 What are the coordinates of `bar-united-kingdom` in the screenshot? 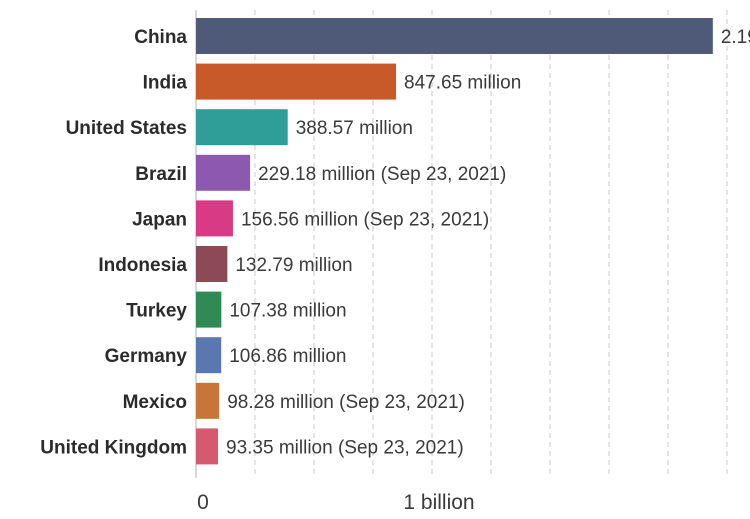 It's located at (207, 446).